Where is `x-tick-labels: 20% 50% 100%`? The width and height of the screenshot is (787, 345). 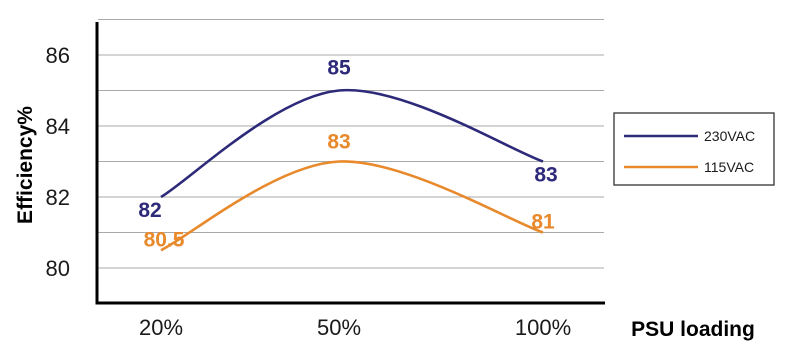 x-tick-labels: 20% 50% 100% is located at coordinates (355, 327).